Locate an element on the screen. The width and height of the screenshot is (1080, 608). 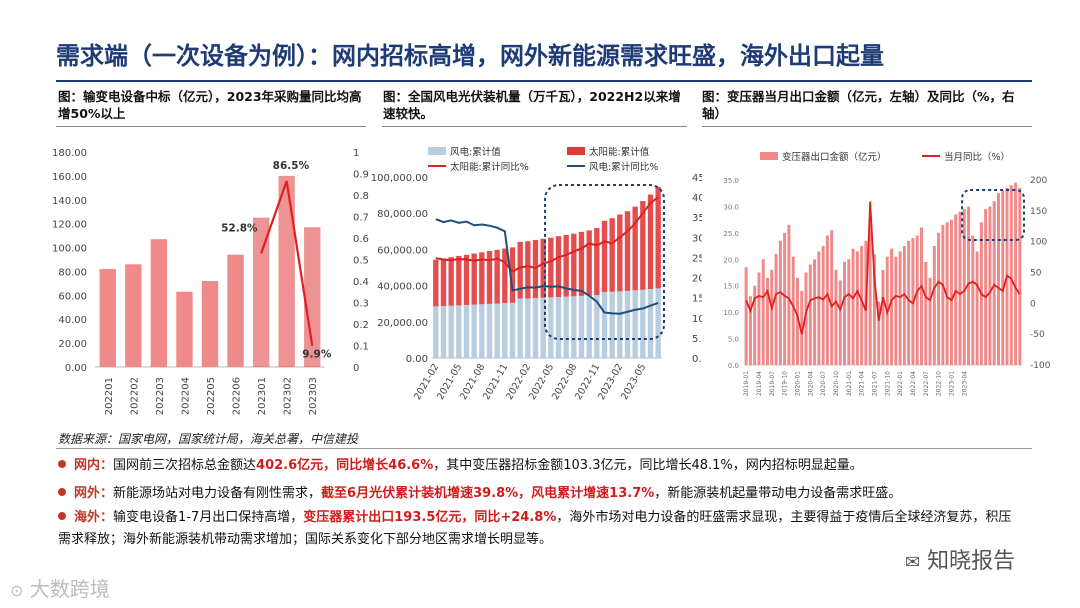
y2-tick-label: 0.1 is located at coordinates (361, 347).